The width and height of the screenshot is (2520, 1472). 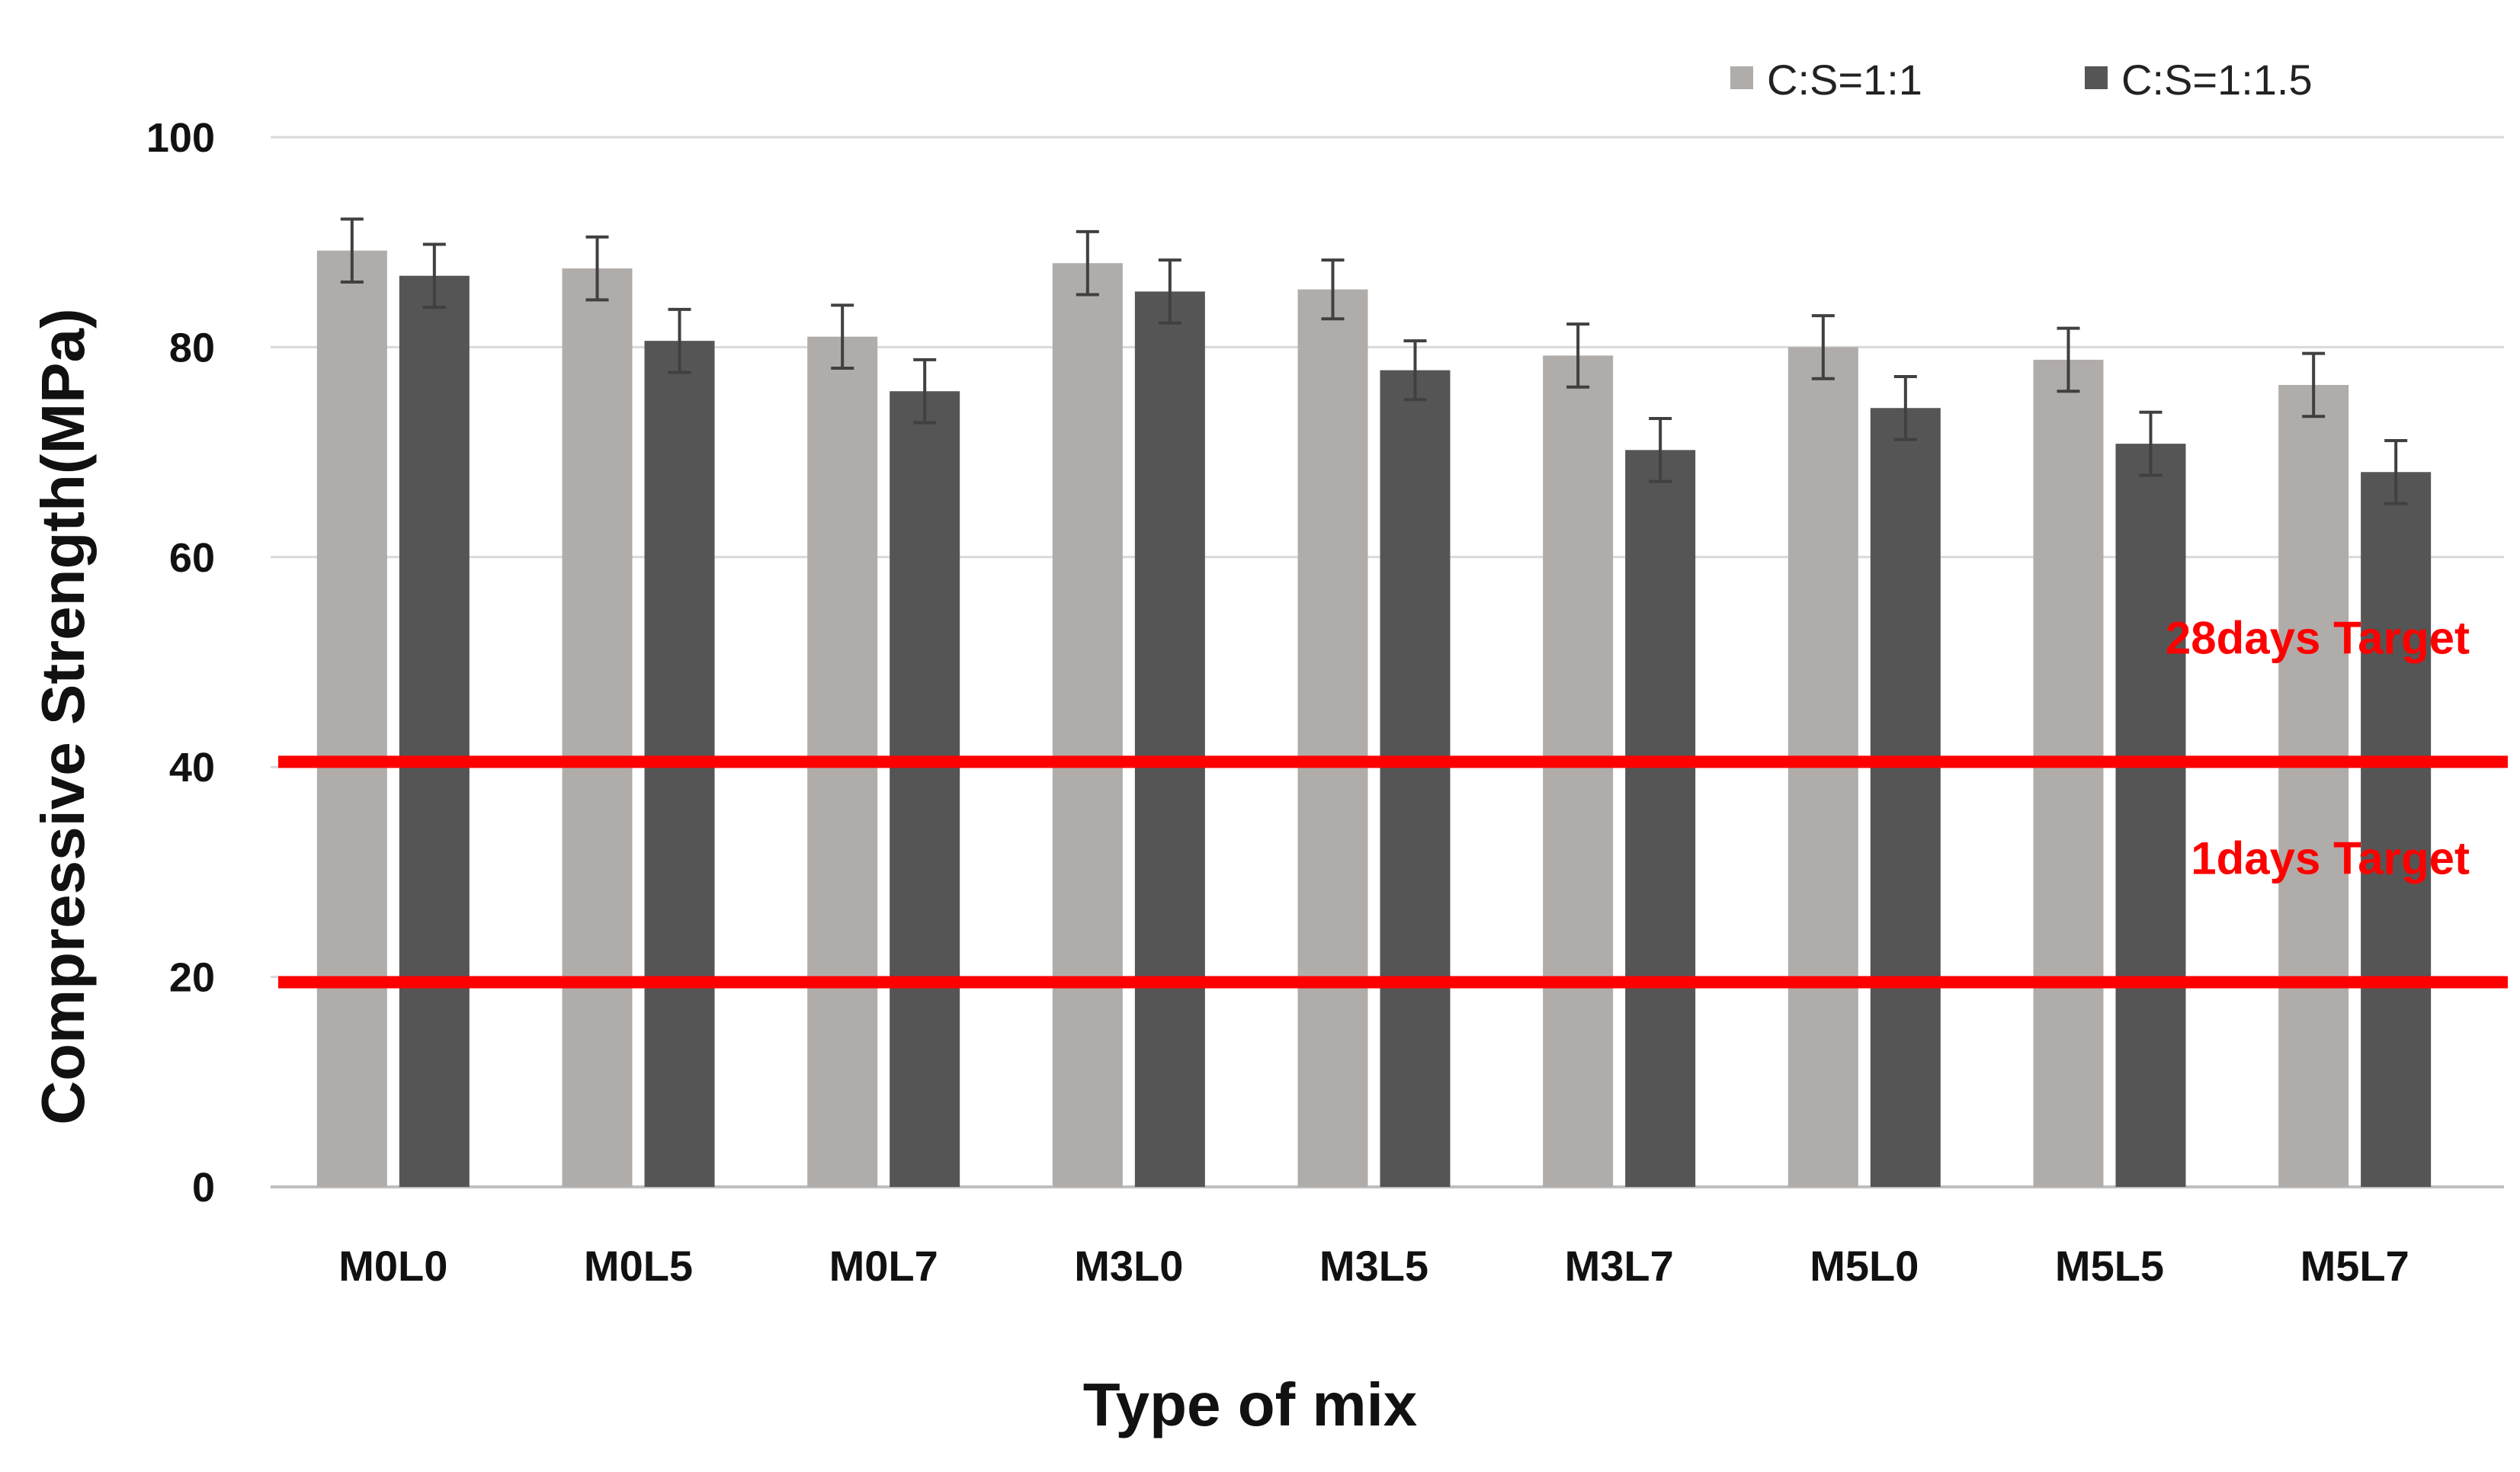 What do you see at coordinates (1250, 1404) in the screenshot?
I see `x-axis-title: Type of mix` at bounding box center [1250, 1404].